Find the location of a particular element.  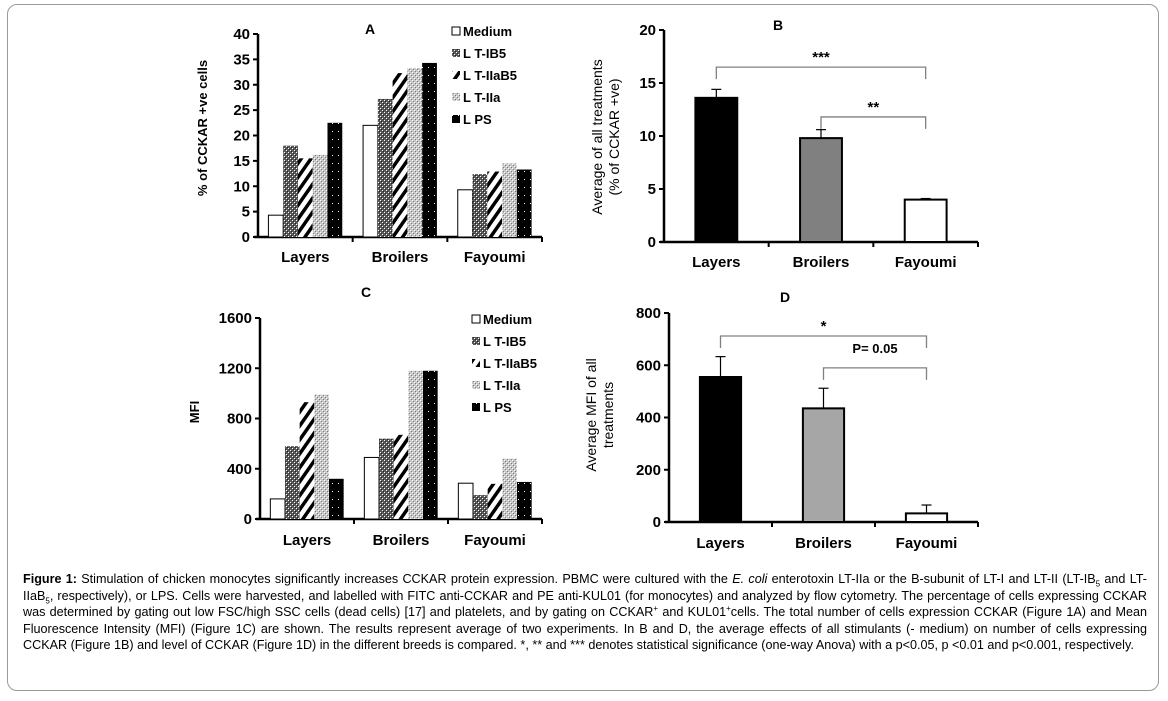

chart-b-ylabel-line1: Average of all treatments is located at coordinates (597, 136).